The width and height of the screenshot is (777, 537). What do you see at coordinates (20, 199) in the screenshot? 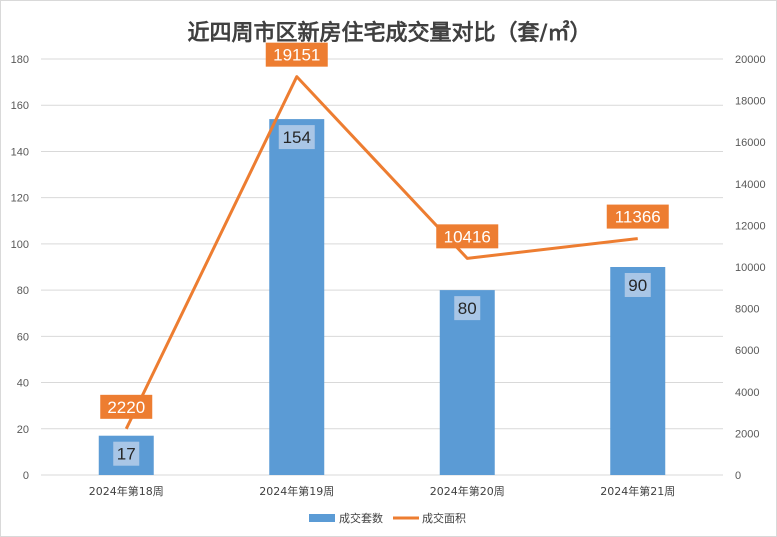
I see `y-left-tick-label: 120` at bounding box center [20, 199].